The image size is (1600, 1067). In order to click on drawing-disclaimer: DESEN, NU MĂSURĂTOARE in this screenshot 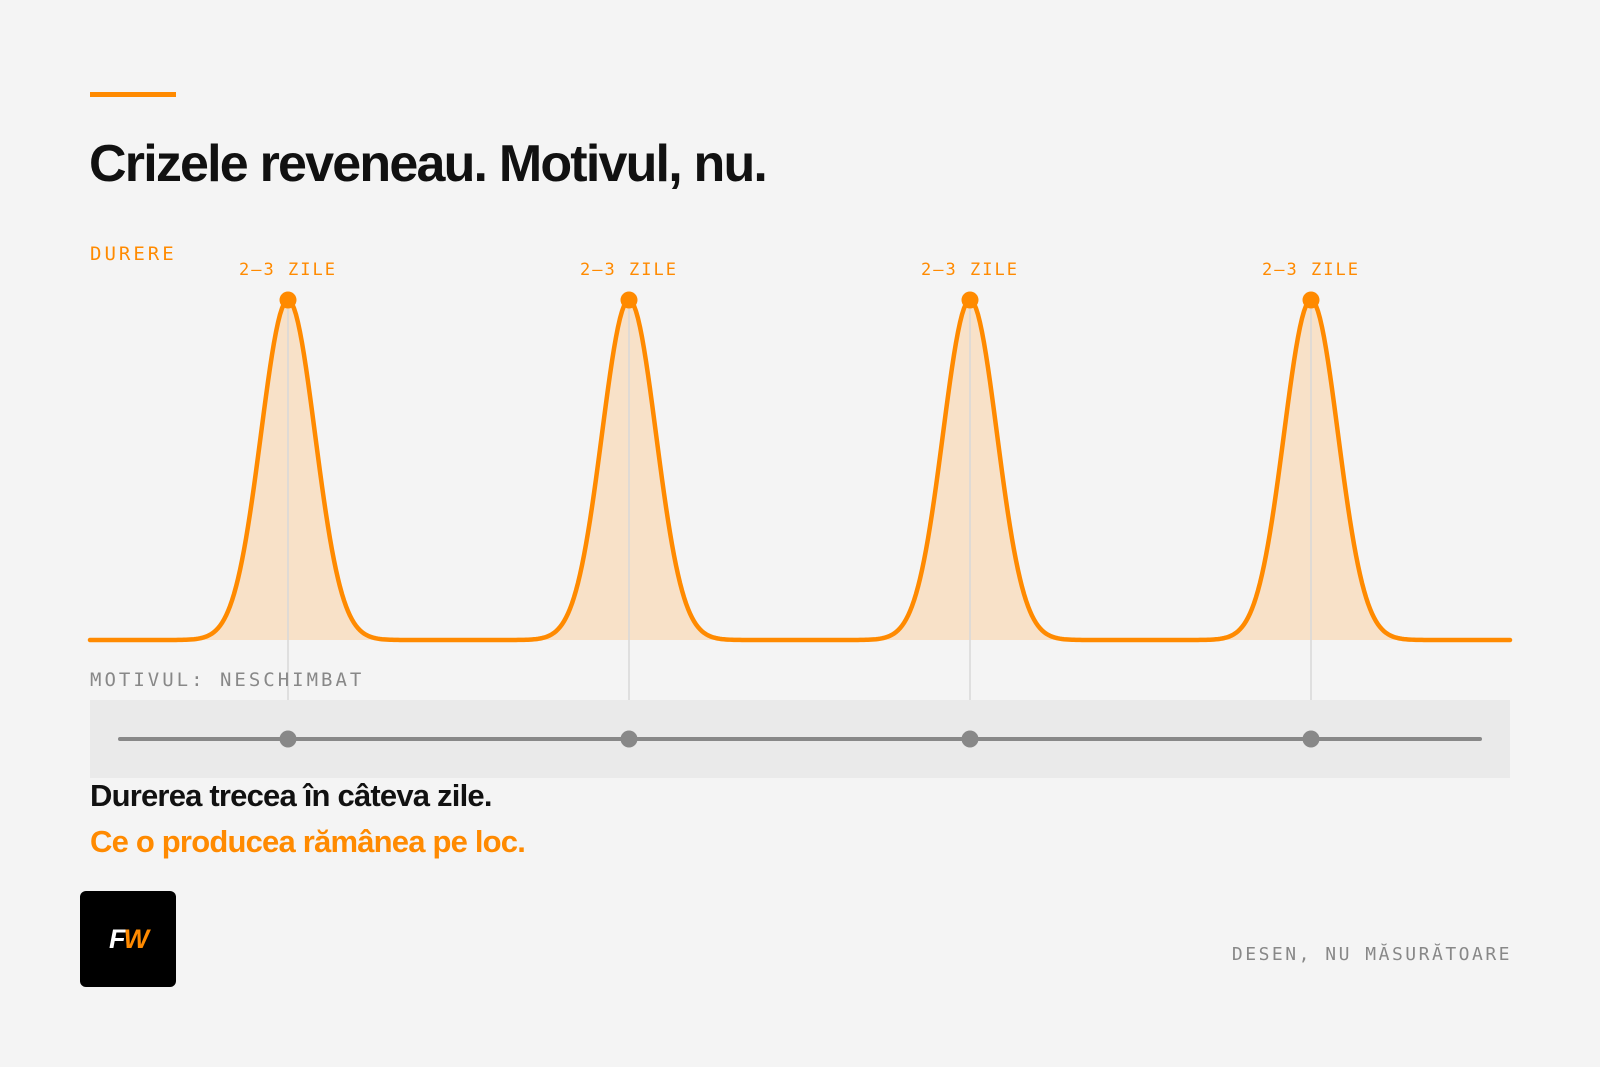, I will do `click(1371, 954)`.